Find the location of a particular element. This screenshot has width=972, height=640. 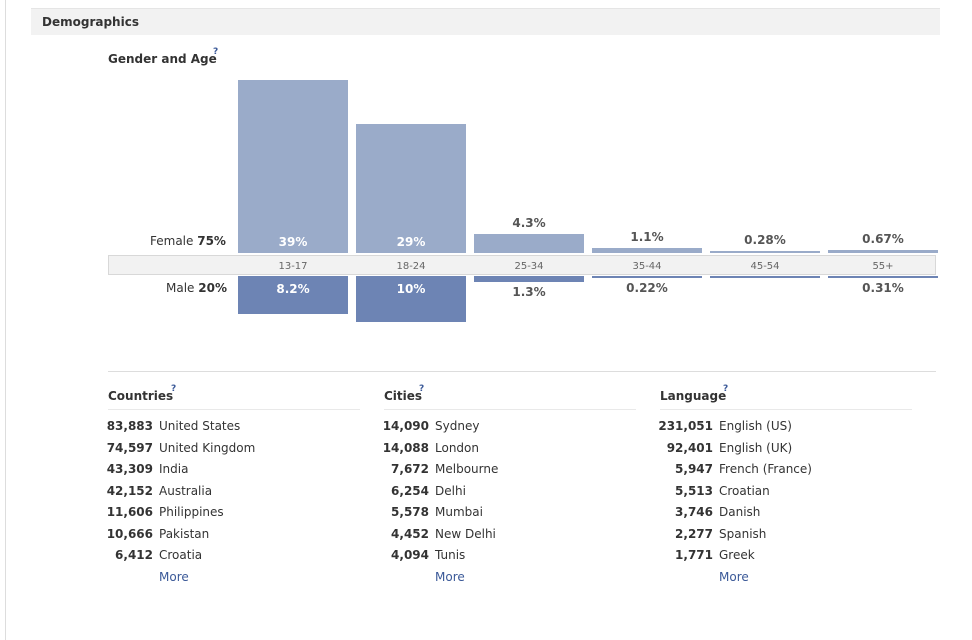

list-item-count: 5,513 is located at coordinates (694, 490).